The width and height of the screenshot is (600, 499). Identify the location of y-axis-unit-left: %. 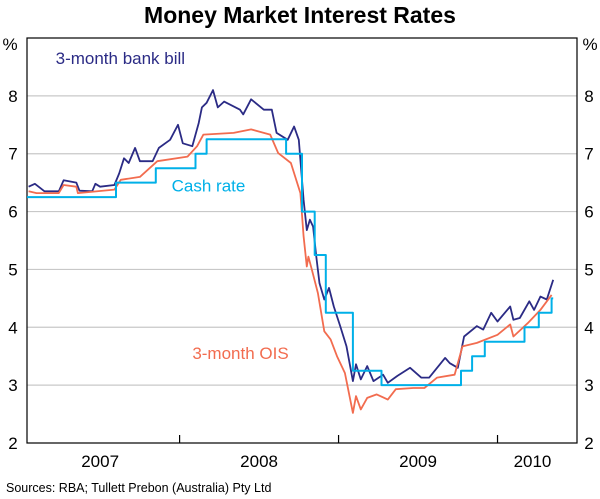
(9, 44).